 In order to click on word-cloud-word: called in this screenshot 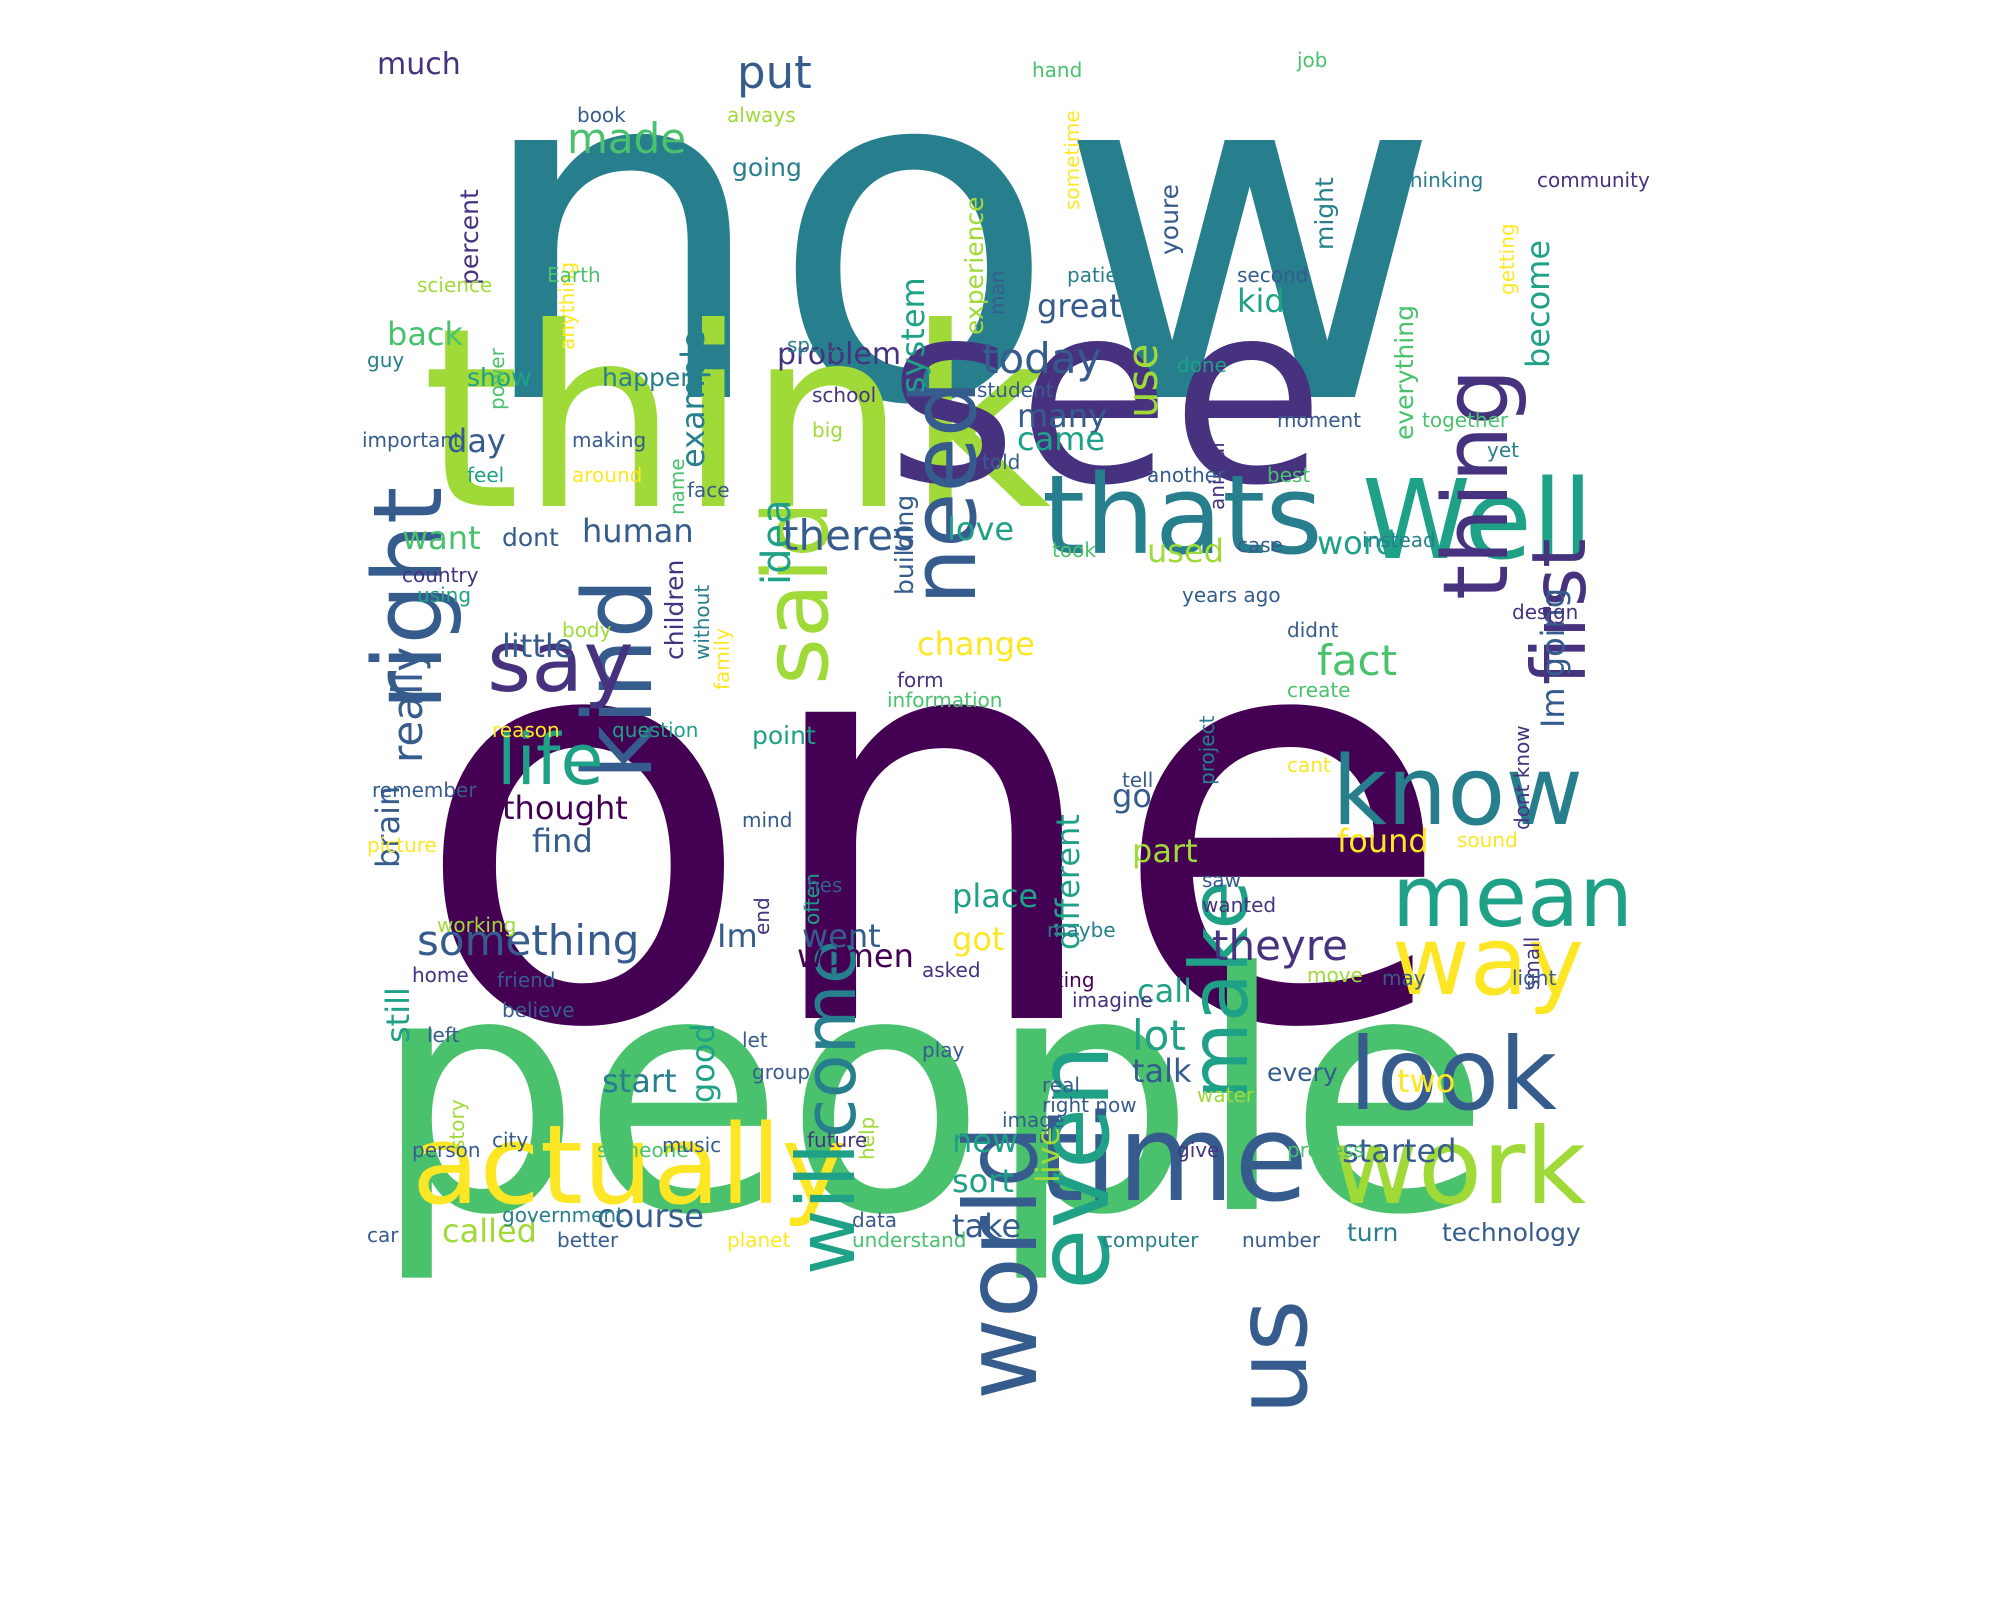, I will do `click(489, 1231)`.